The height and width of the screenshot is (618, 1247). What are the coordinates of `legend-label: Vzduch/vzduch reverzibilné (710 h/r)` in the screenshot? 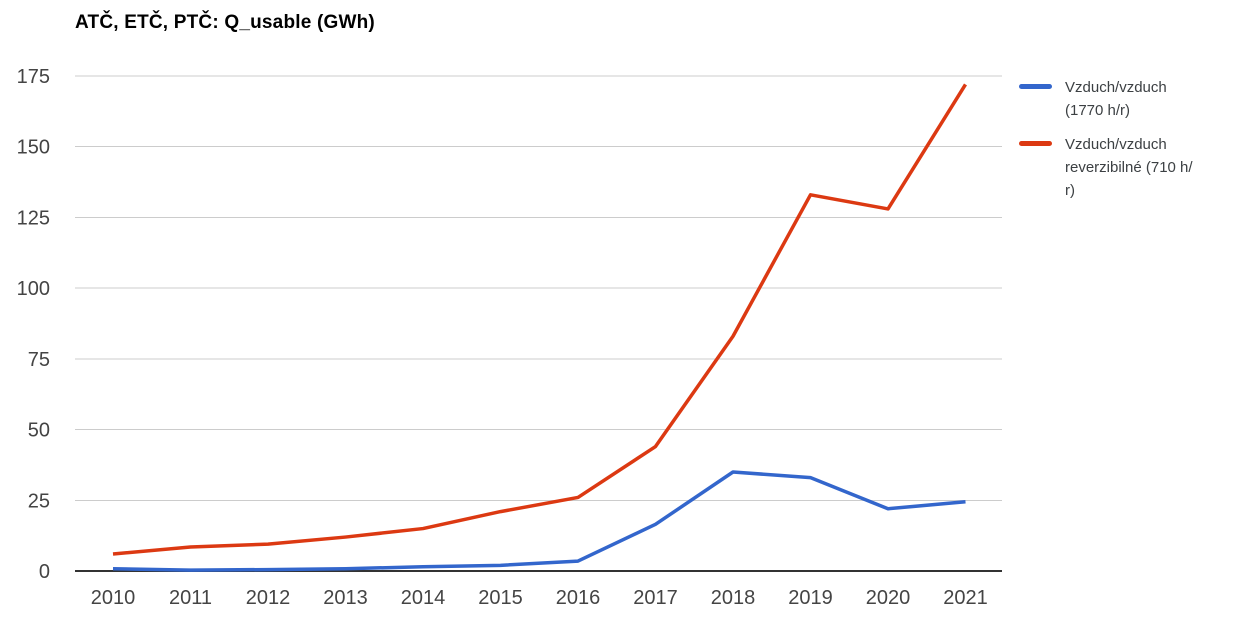 It's located at (1129, 167).